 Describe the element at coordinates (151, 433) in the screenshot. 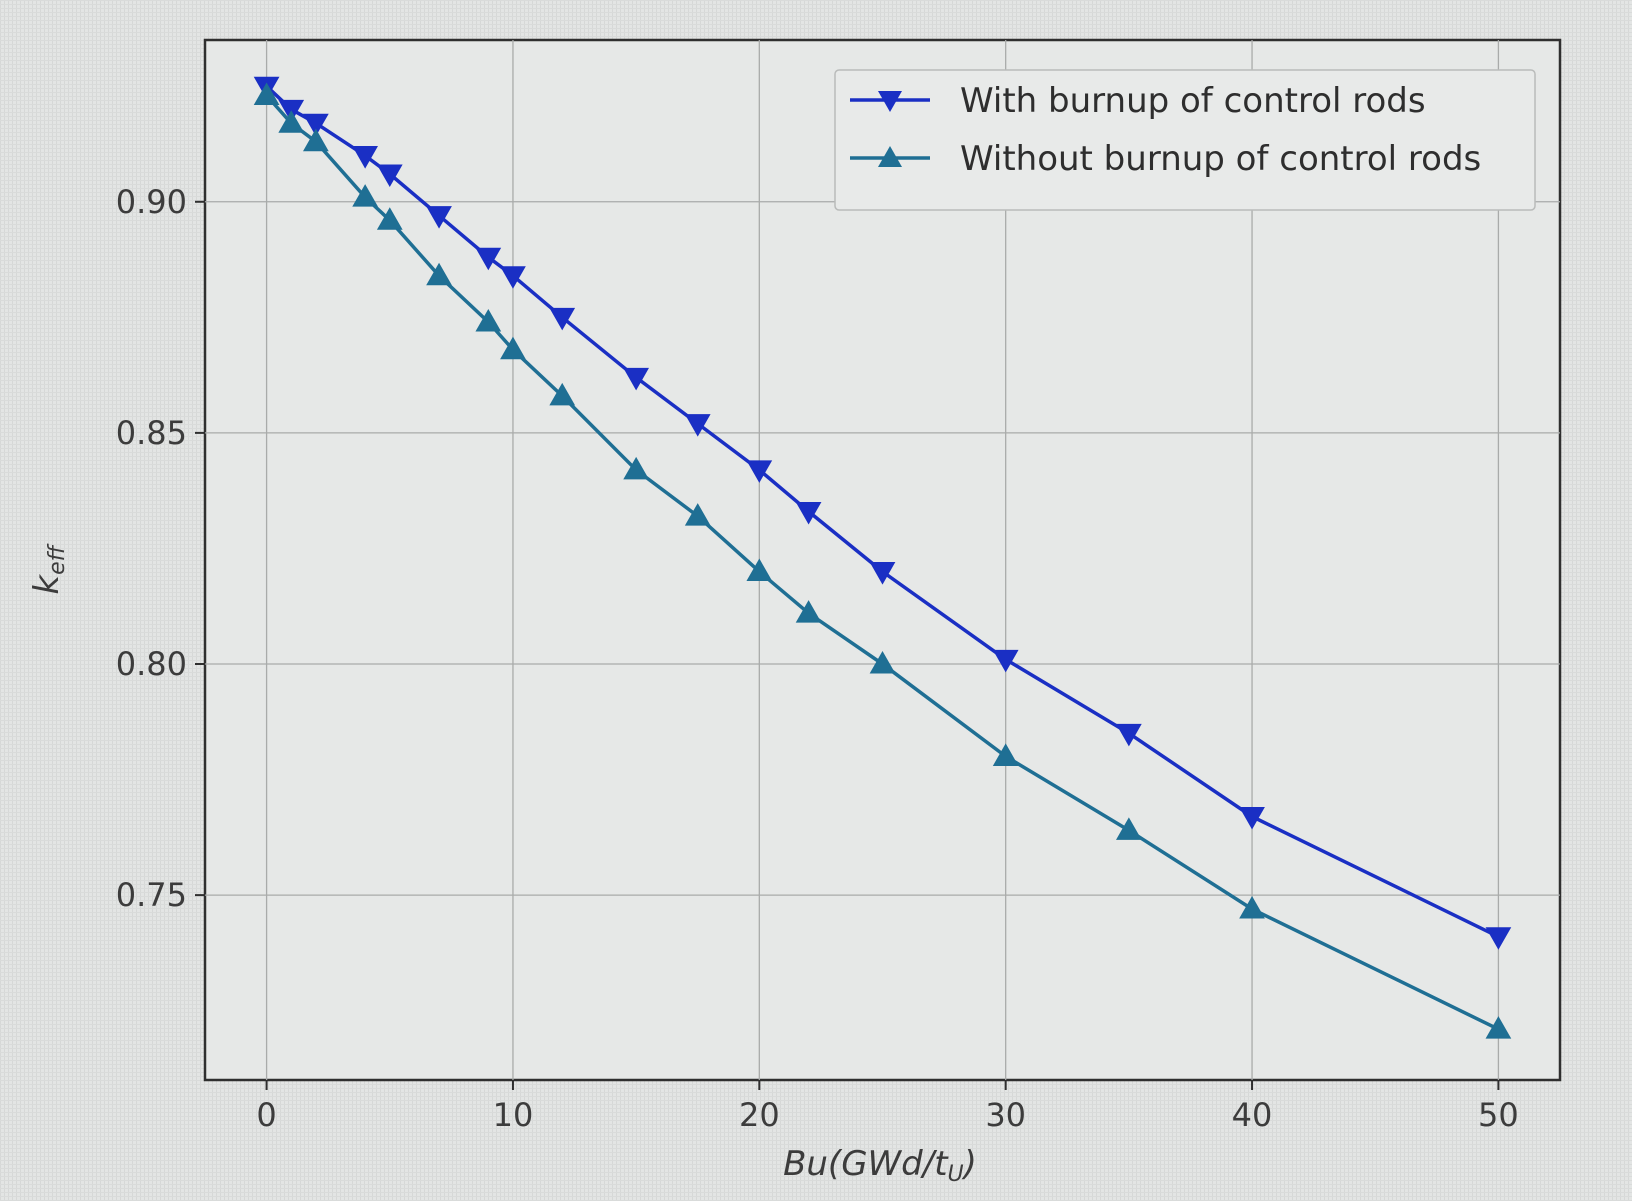

I see `y-tick-label: 0.85` at that location.